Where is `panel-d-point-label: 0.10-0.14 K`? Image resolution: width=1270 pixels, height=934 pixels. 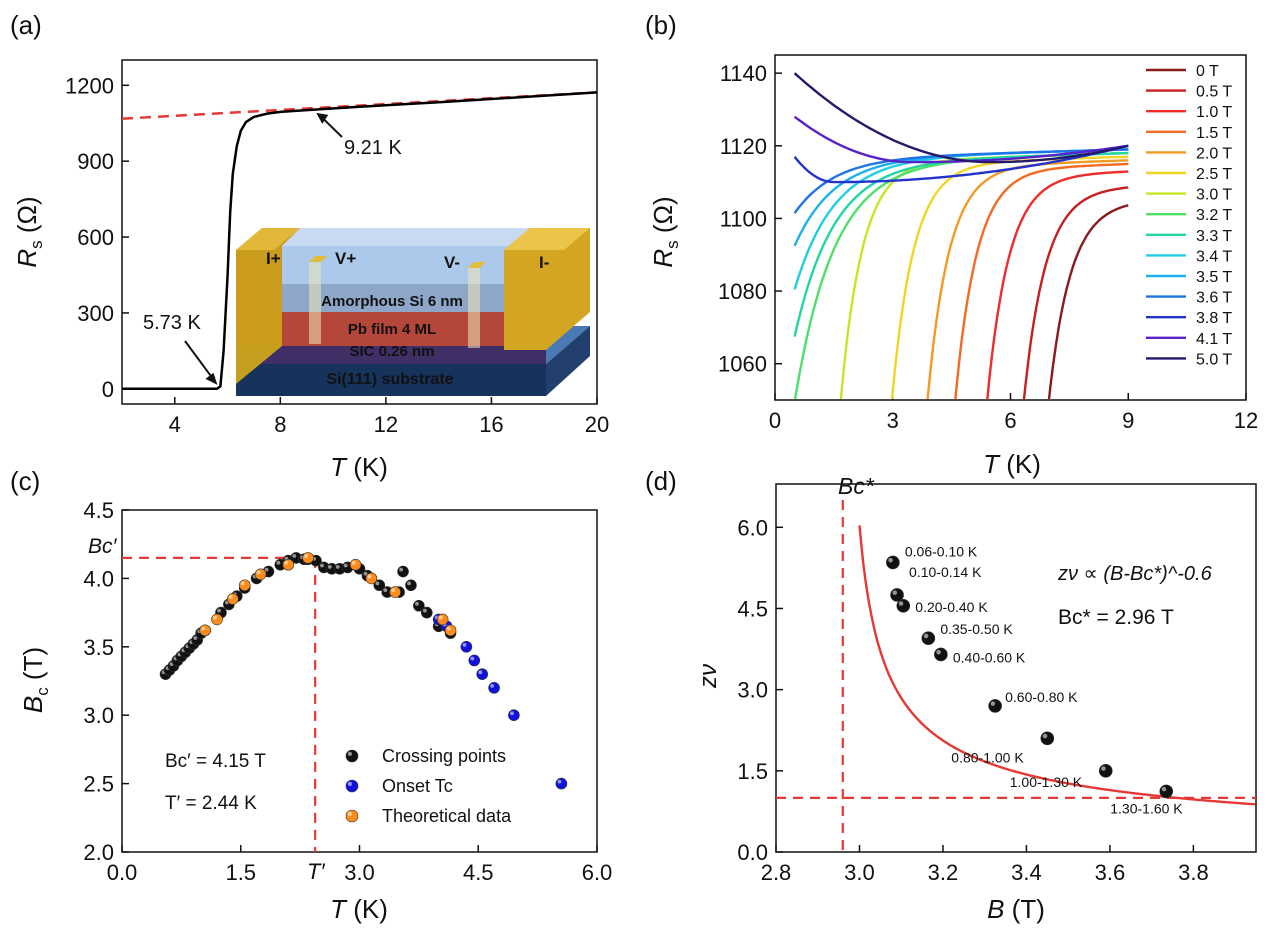
panel-d-point-label: 0.10-0.14 K is located at coordinates (945, 572).